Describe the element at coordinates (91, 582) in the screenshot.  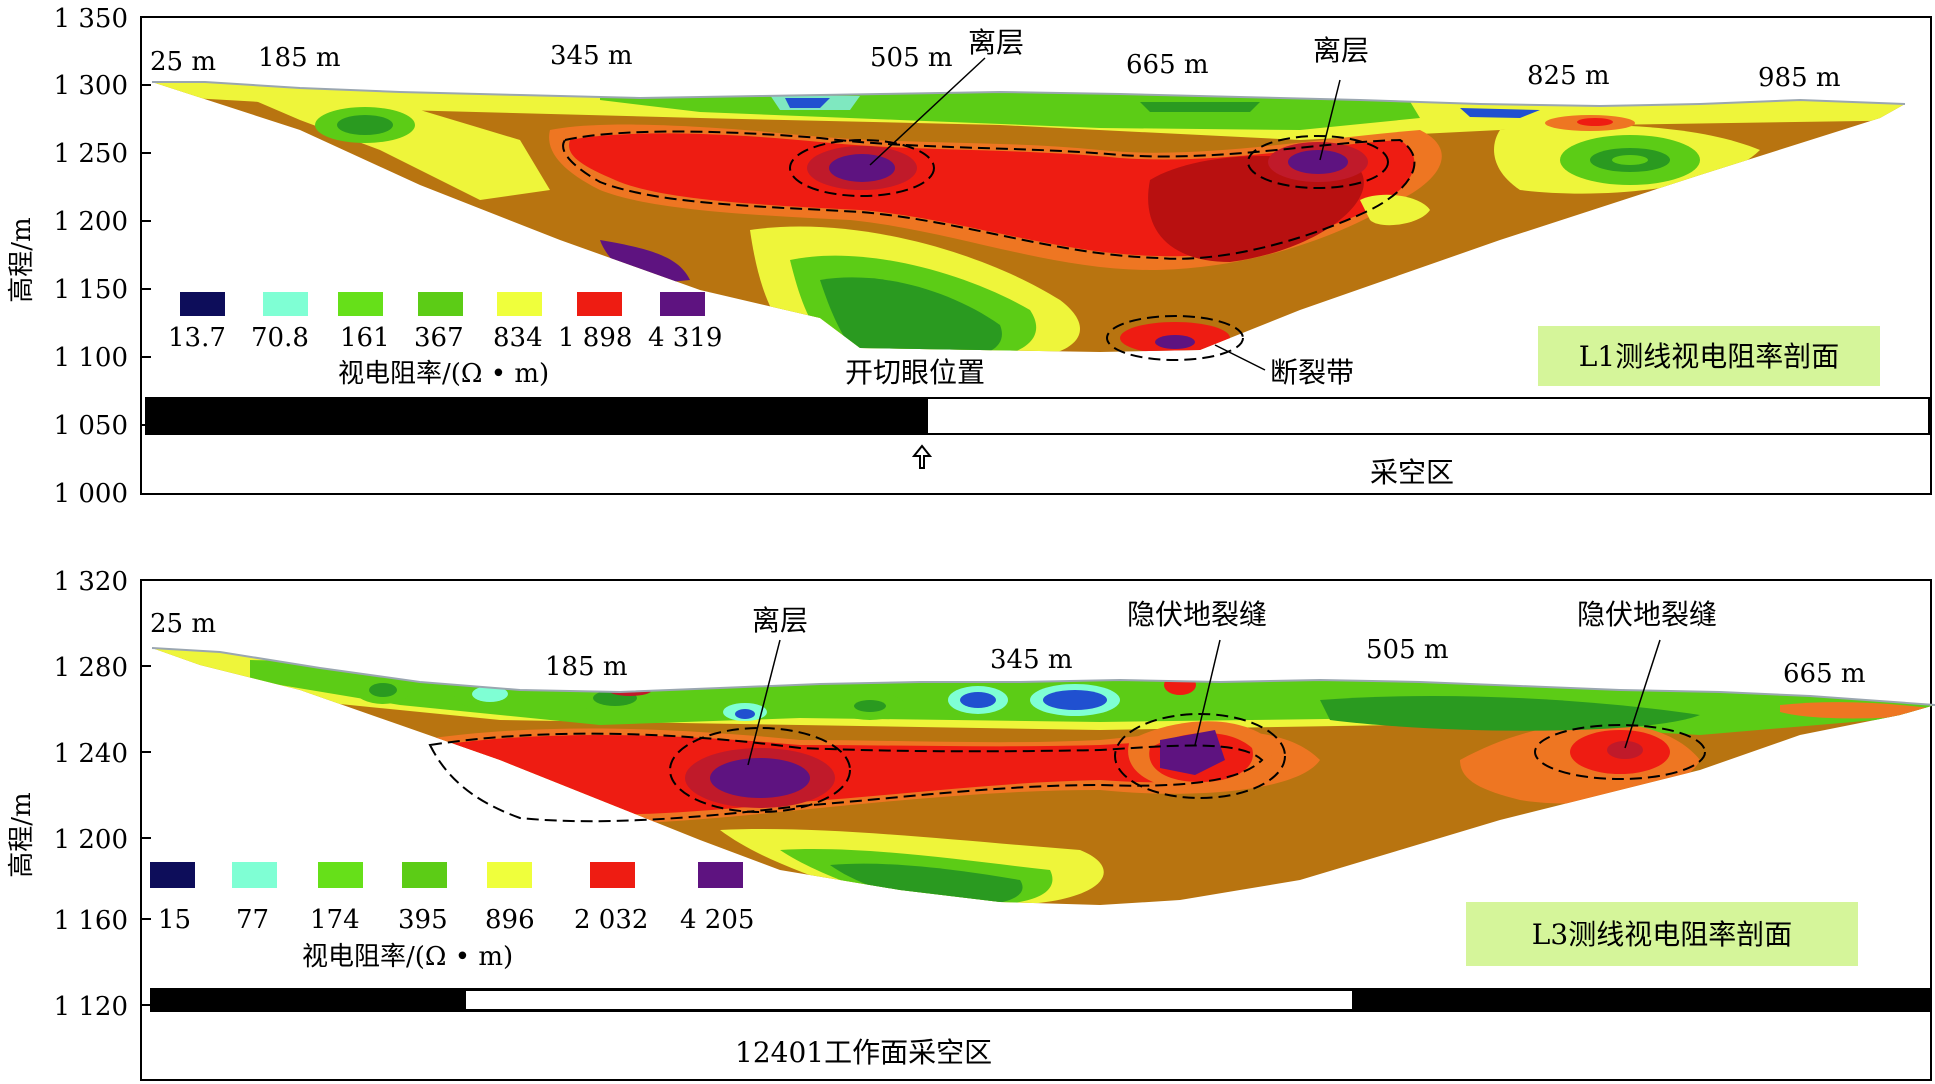
I see `l3-ytick-0: 1 320` at that location.